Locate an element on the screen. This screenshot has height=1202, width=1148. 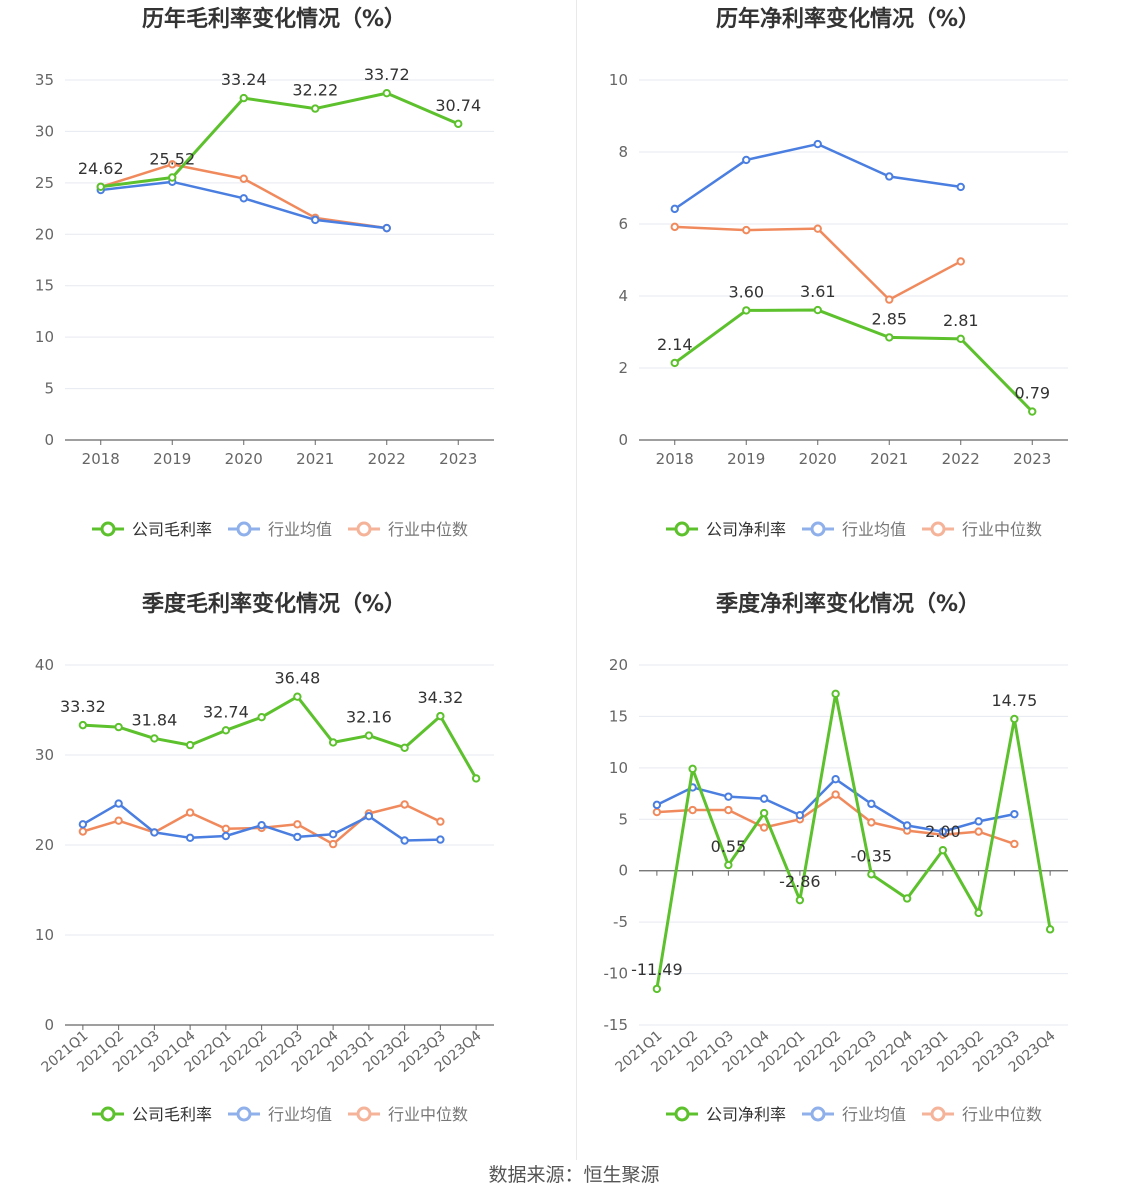
y-tick-label: 10 is located at coordinates (618, 768).